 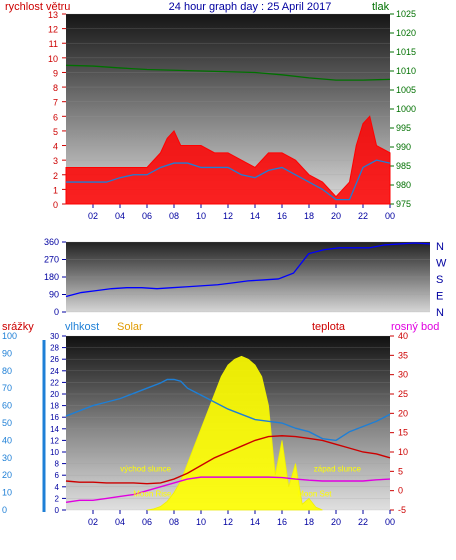 I want to click on temperature-x-tick-label: 18, so click(x=309, y=522).